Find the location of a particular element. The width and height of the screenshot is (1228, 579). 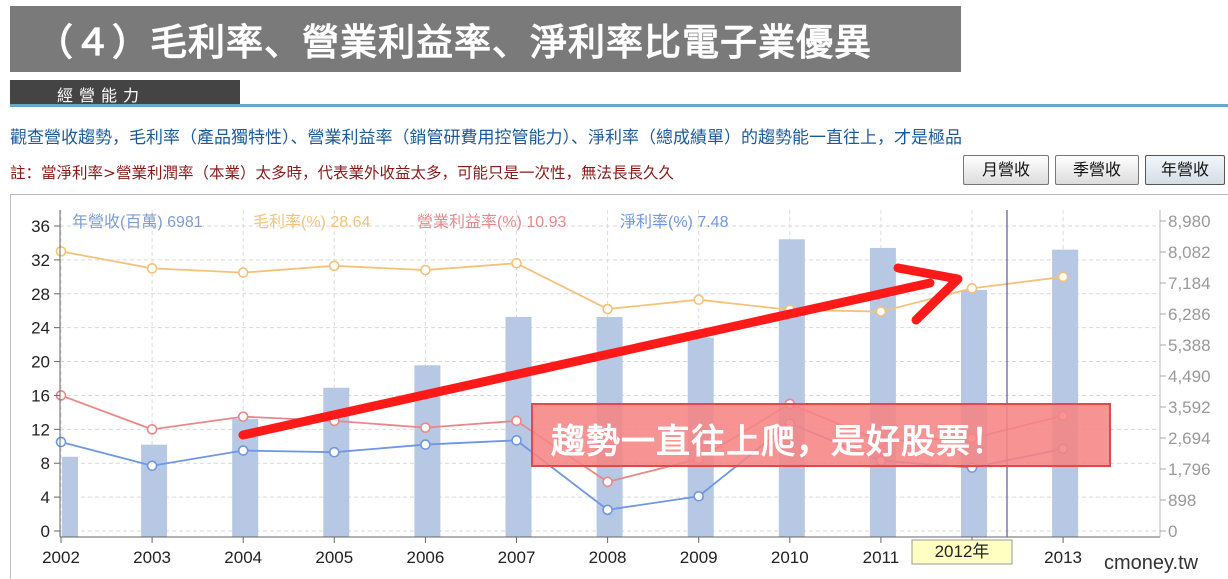

right-tick-label: 6,286 is located at coordinates (1189, 314).